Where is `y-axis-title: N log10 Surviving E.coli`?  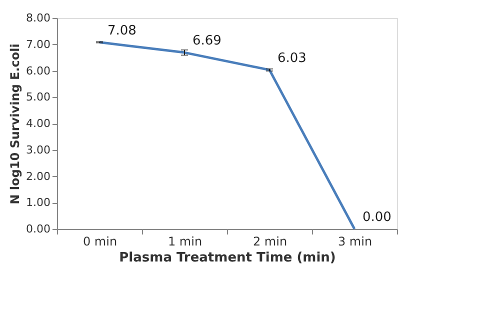 y-axis-title: N log10 Surviving E.coli is located at coordinates (15, 124).